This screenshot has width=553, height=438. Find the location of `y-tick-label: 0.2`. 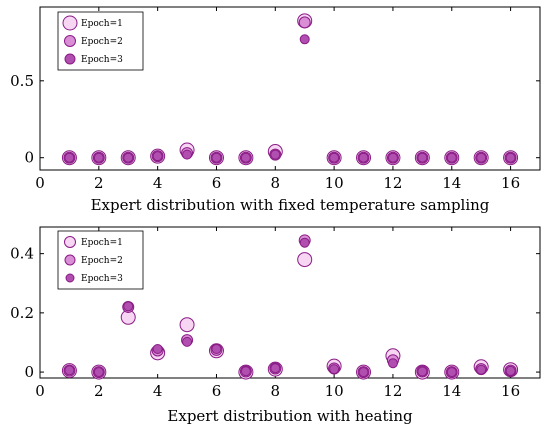

y-tick-label: 0.2 is located at coordinates (22, 313).